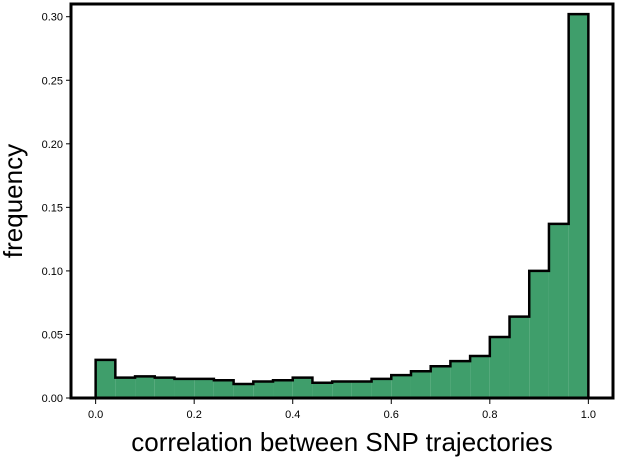 The width and height of the screenshot is (617, 458). I want to click on x-tick-label: 0.4, so click(292, 415).